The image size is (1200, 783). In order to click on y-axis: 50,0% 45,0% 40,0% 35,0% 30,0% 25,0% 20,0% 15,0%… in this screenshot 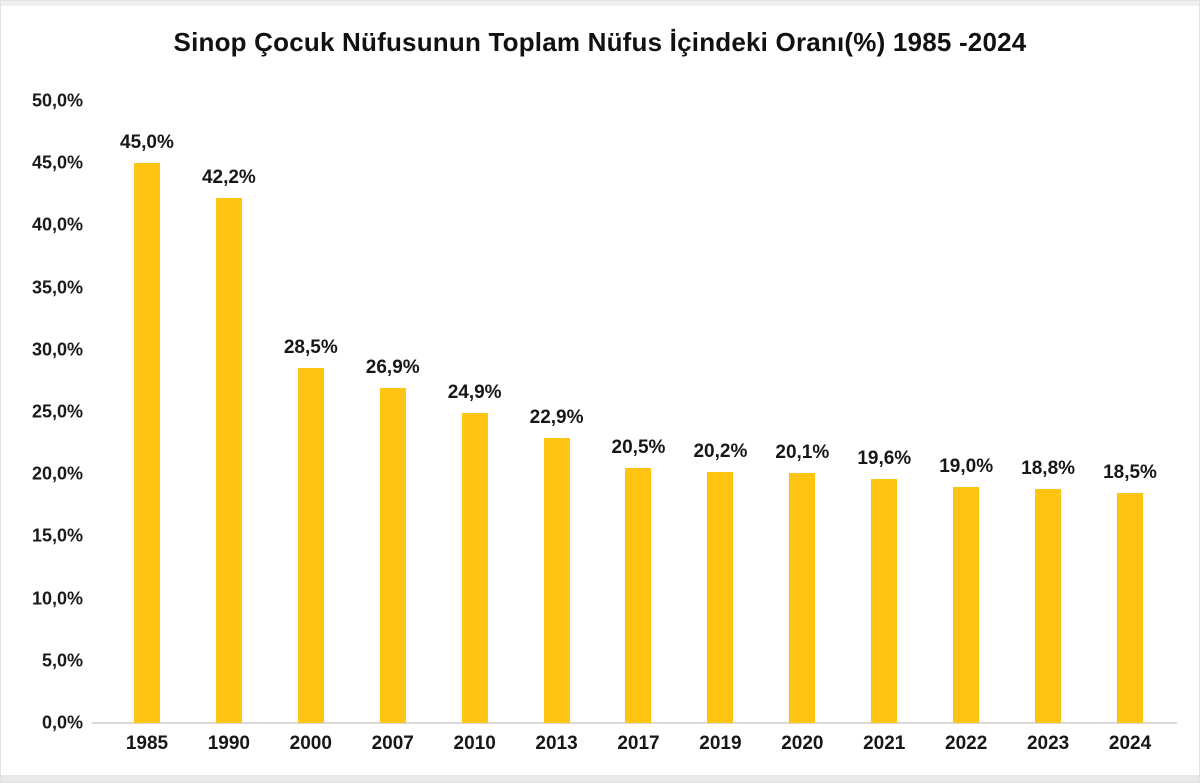, I will do `click(43, 412)`.